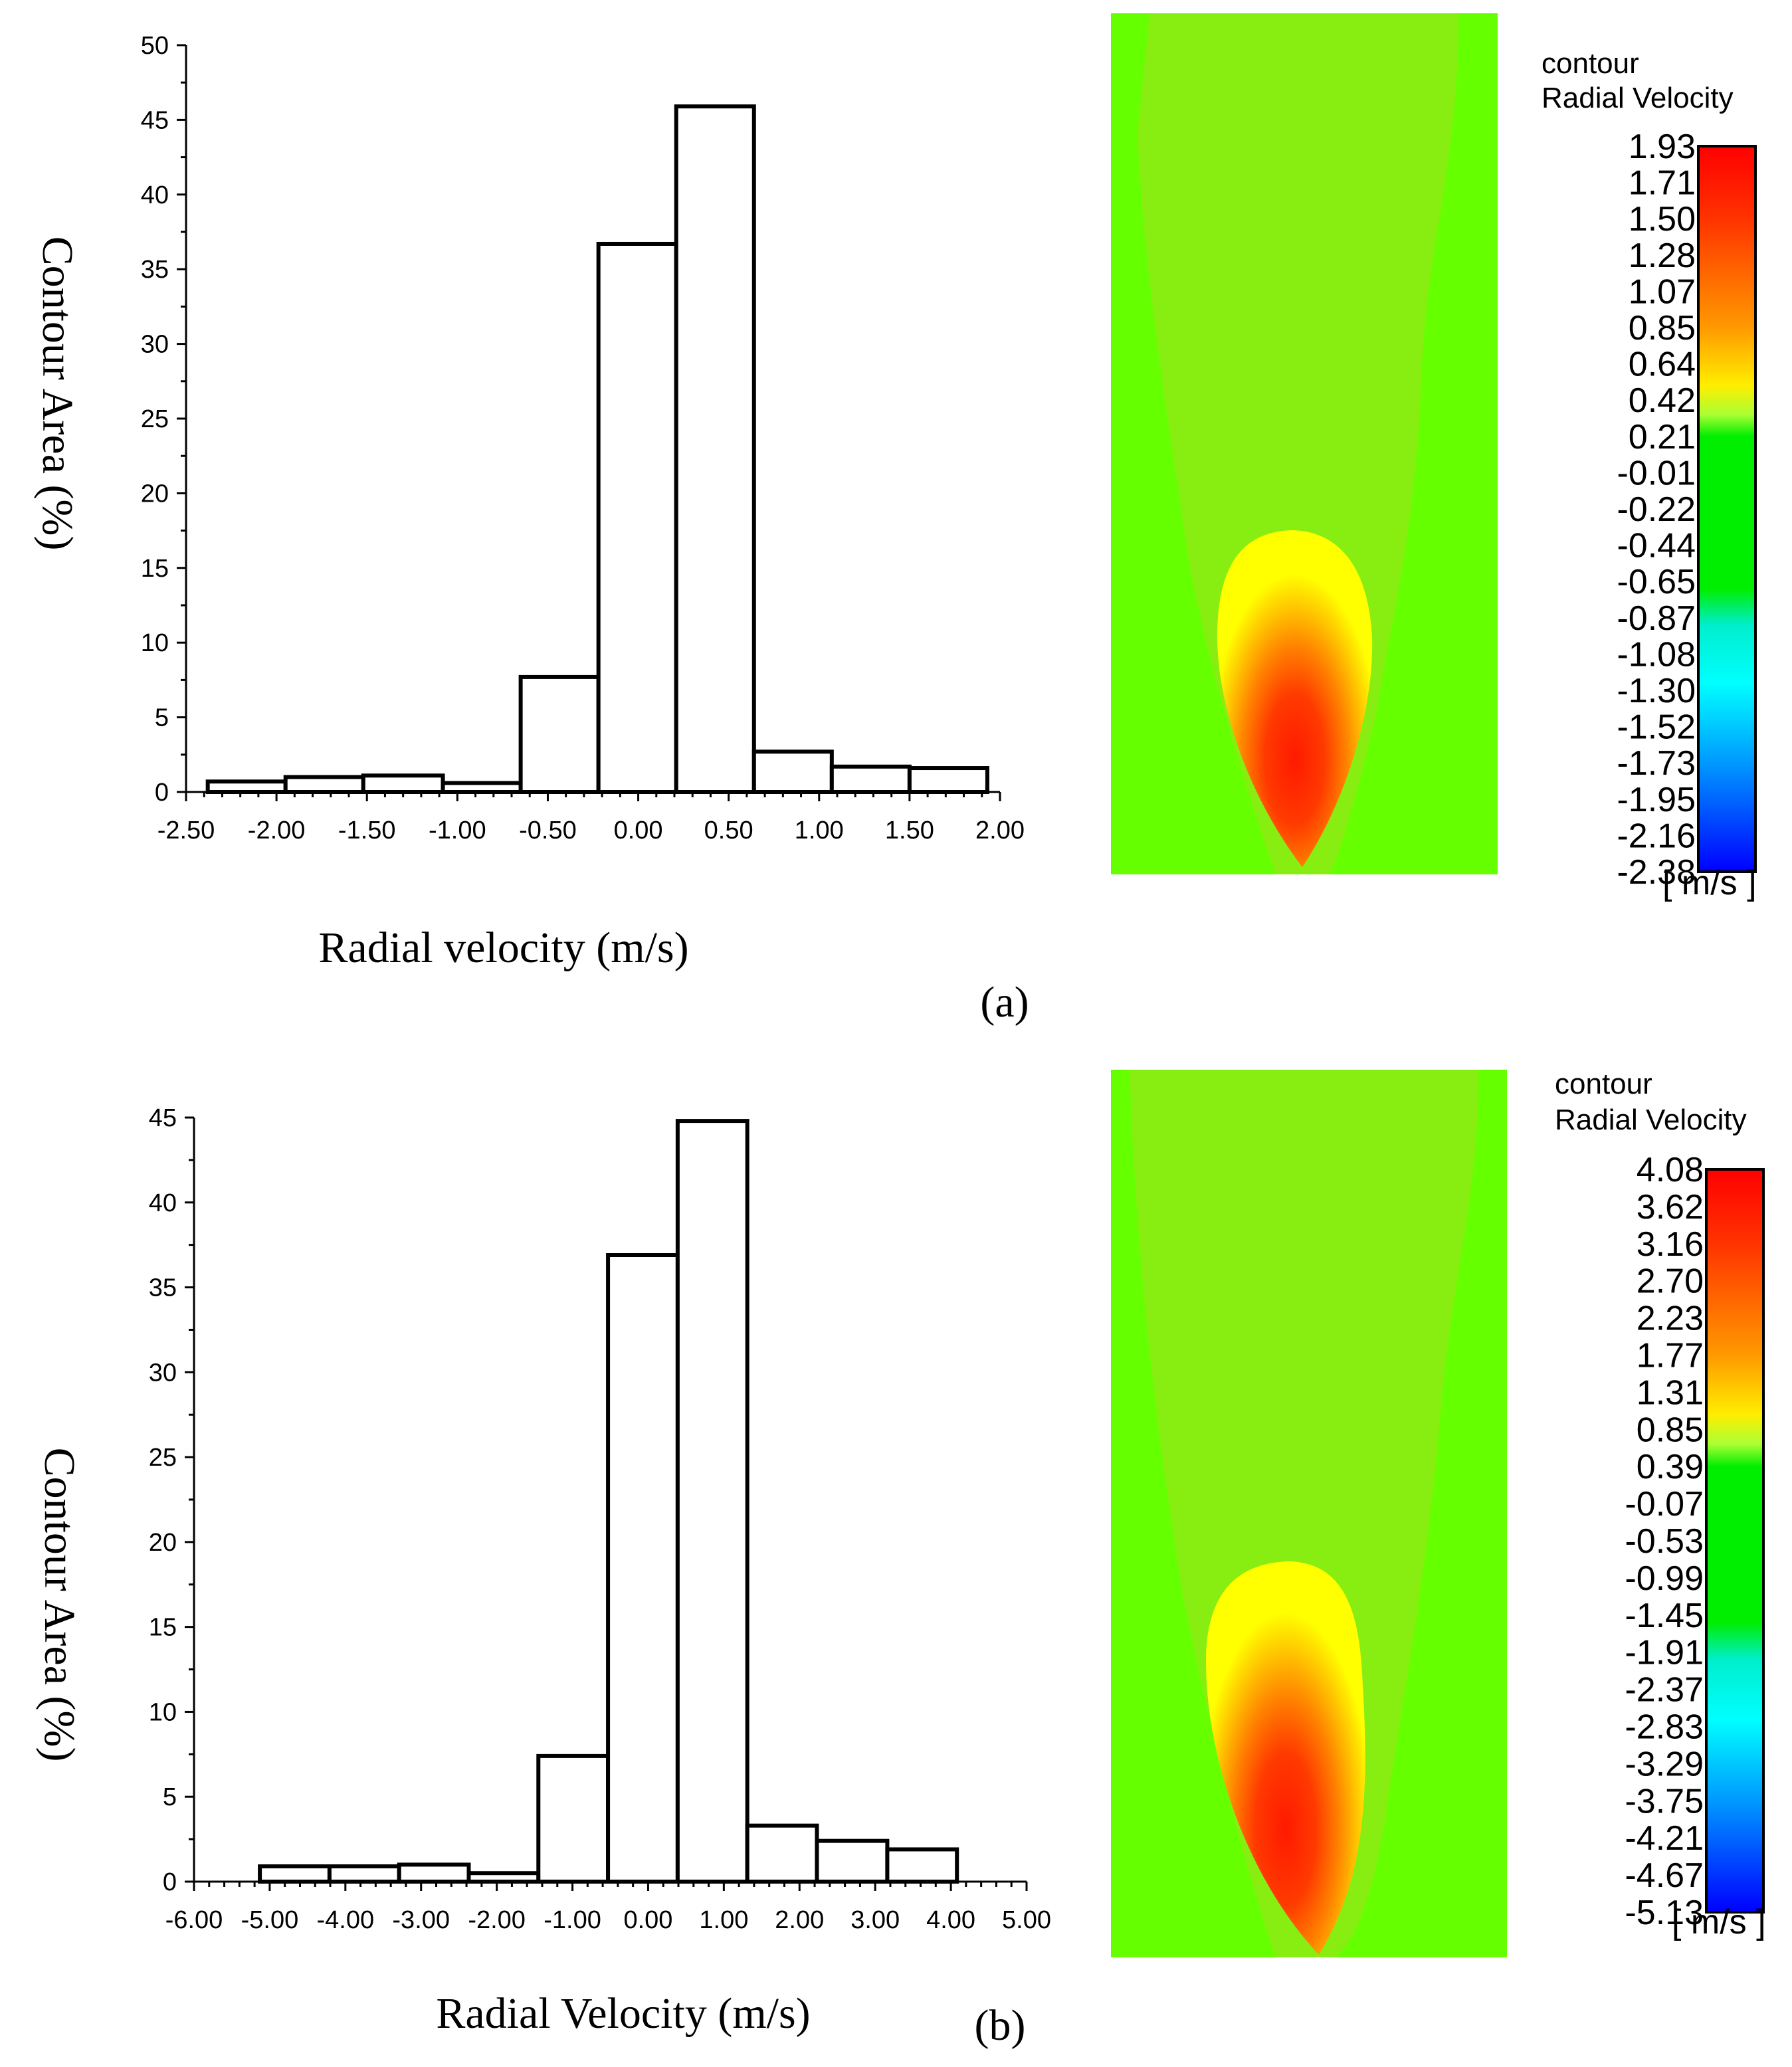 The width and height of the screenshot is (1792, 2067). Describe the element at coordinates (1656, 727) in the screenshot. I see `colorbar-label-a-16: -1.52` at that location.